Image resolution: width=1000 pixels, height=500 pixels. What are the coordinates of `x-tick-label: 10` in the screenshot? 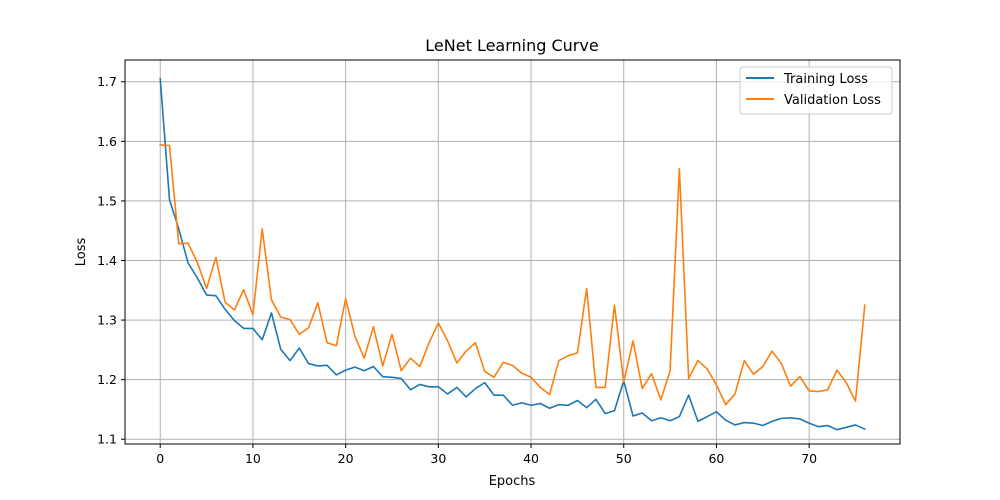 It's located at (253, 458).